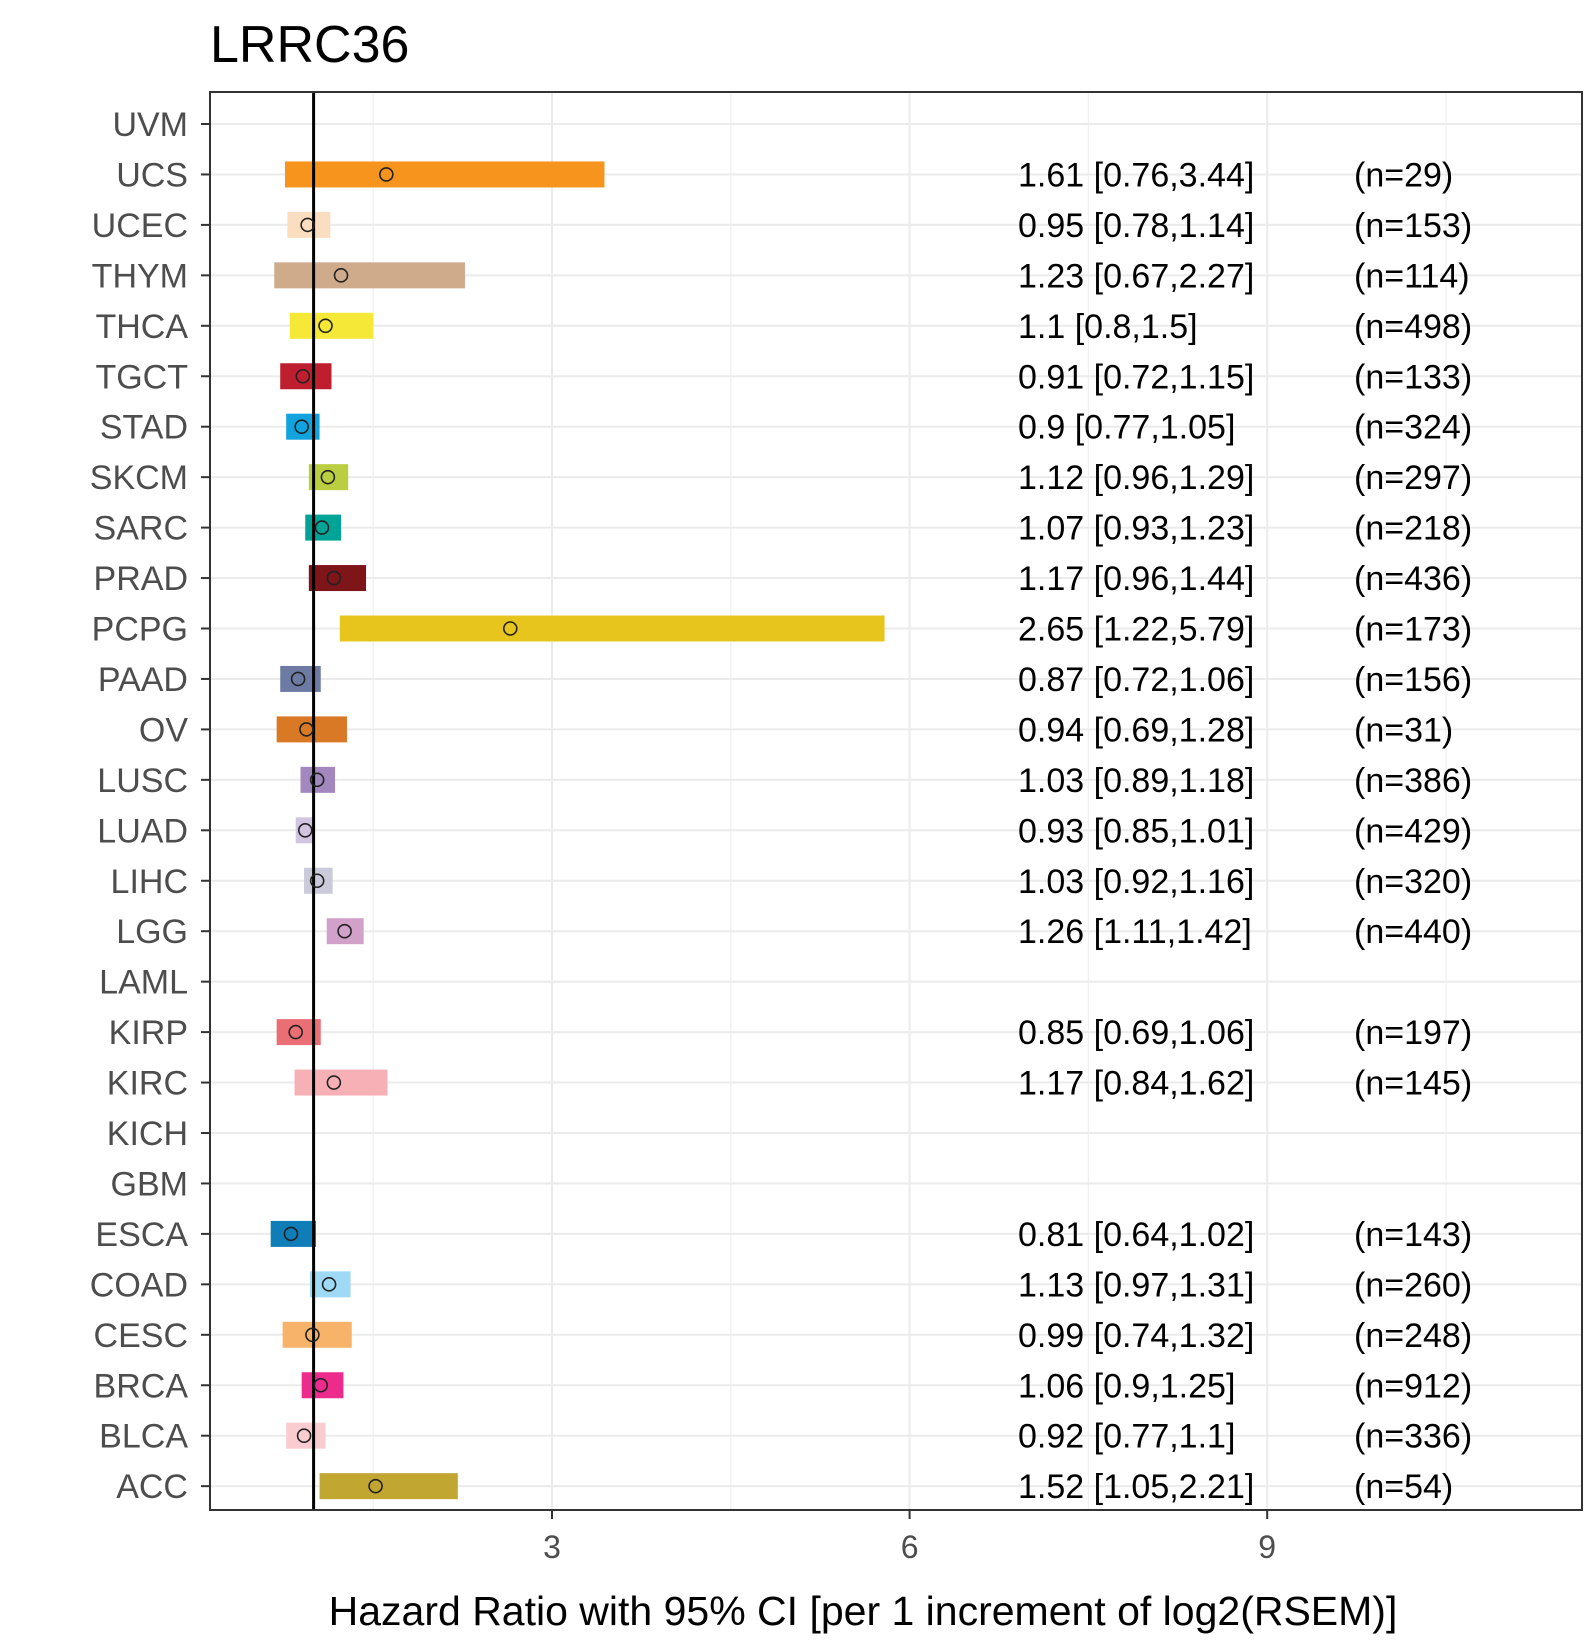  What do you see at coordinates (303, 376) in the screenshot?
I see `hr-point-tgct` at bounding box center [303, 376].